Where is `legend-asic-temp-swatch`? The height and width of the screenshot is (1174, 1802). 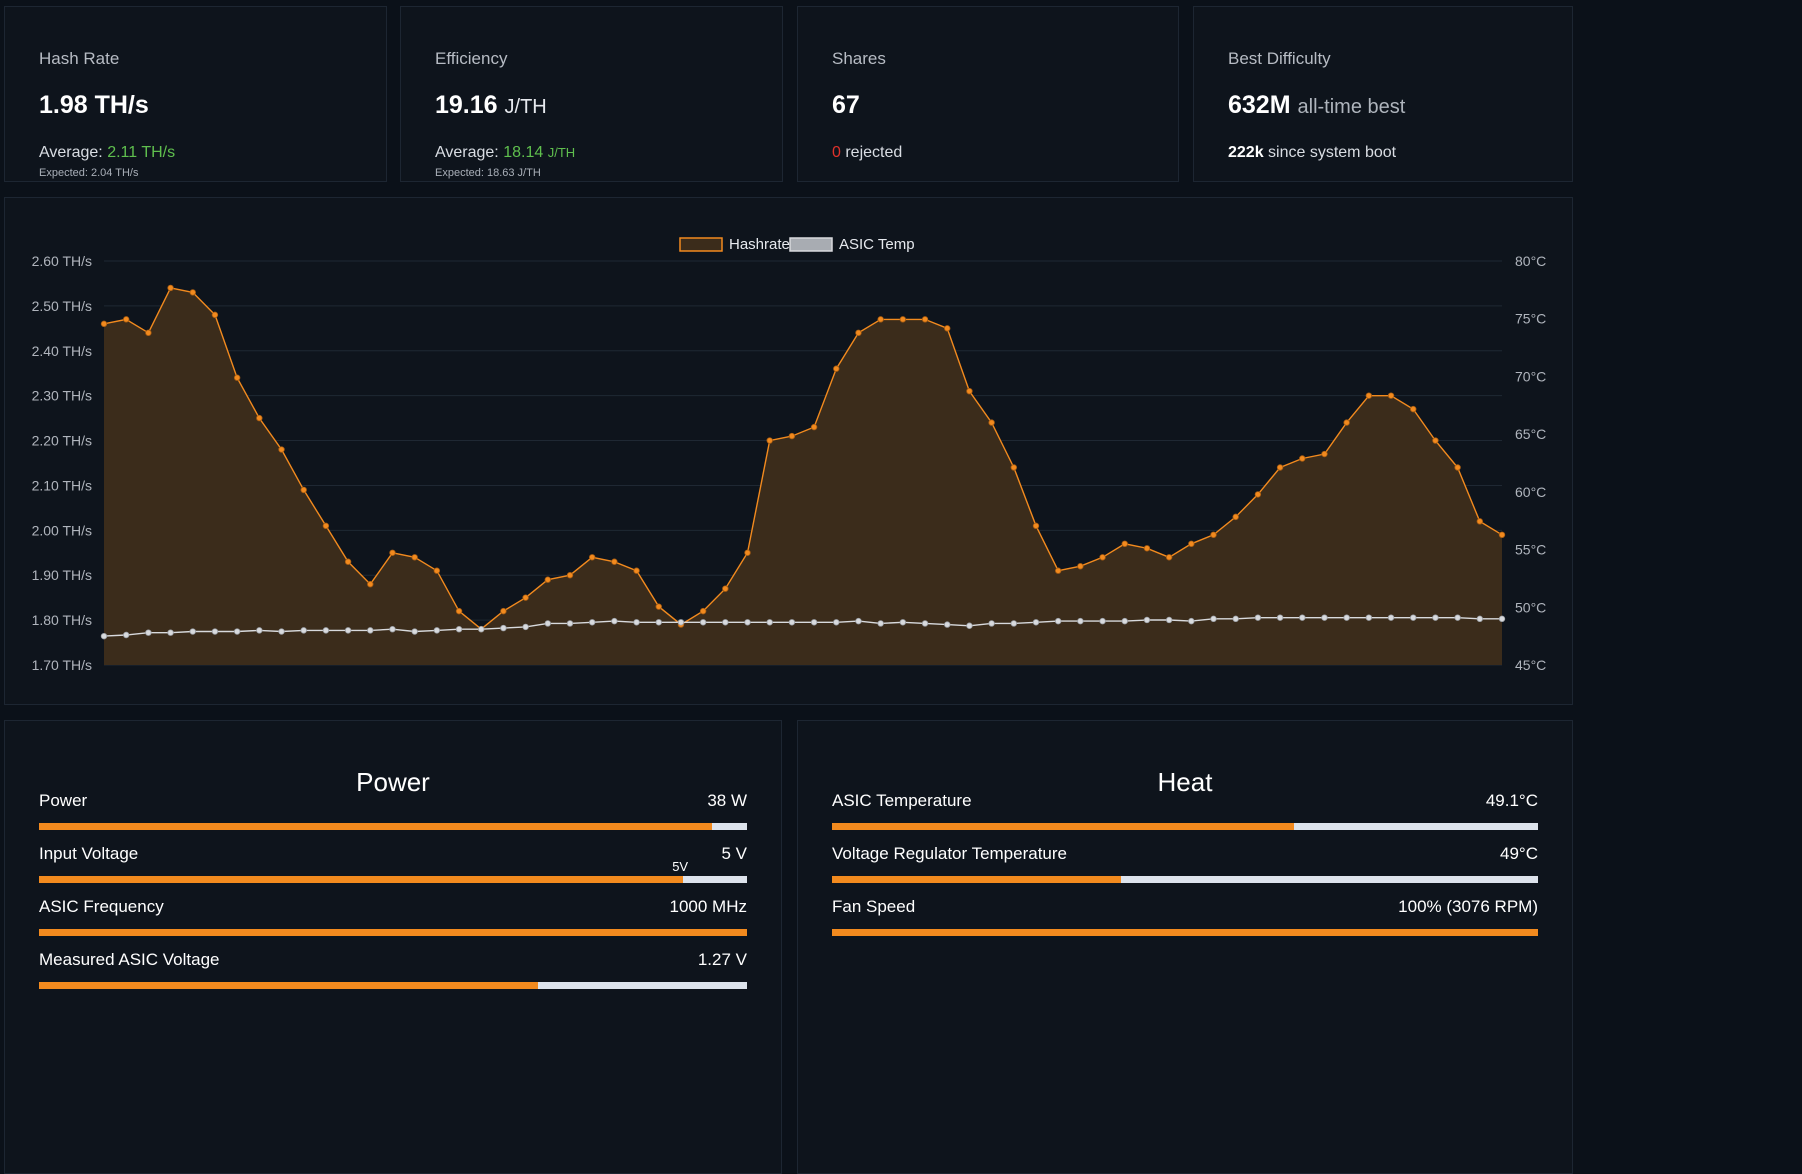
legend-asic-temp-swatch is located at coordinates (811, 244).